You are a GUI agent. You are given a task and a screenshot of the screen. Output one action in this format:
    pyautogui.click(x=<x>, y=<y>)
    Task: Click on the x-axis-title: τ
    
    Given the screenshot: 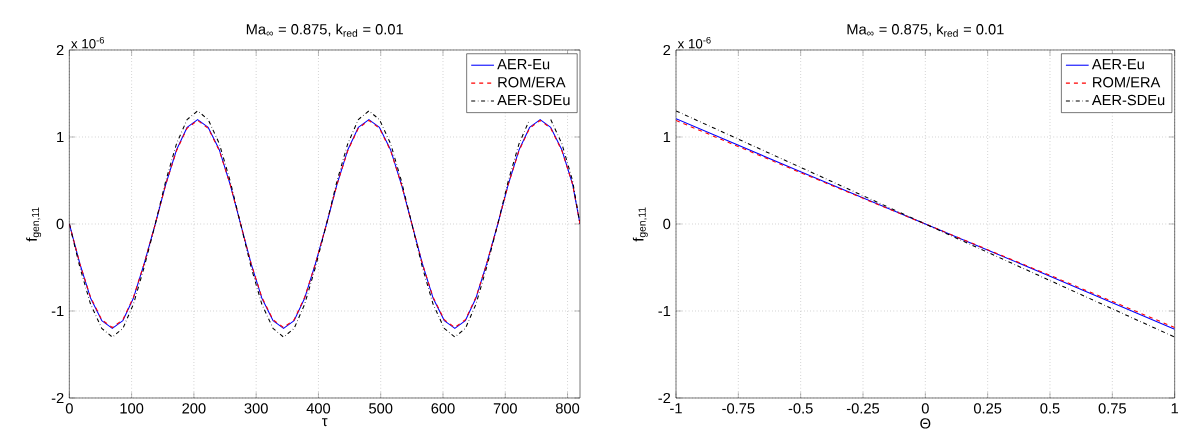 What is the action you would take?
    pyautogui.click(x=324, y=422)
    